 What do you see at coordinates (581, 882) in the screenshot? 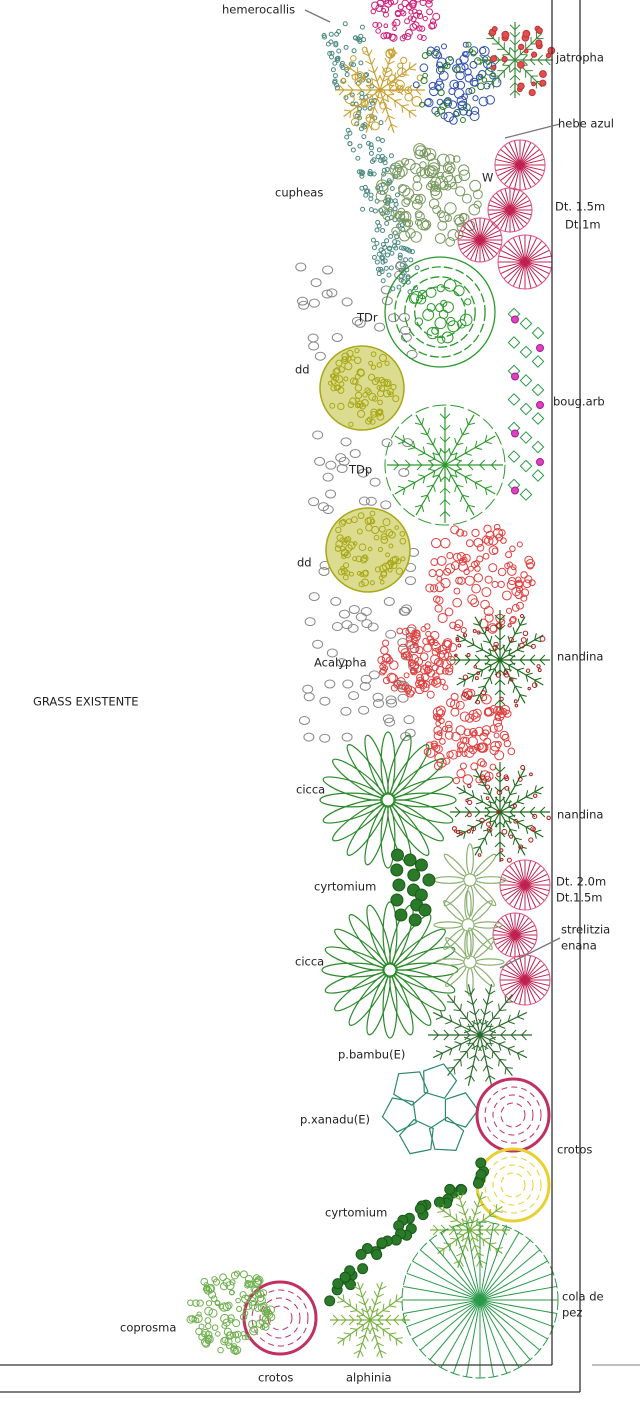
I see `label: Dt. 2.0m` at bounding box center [581, 882].